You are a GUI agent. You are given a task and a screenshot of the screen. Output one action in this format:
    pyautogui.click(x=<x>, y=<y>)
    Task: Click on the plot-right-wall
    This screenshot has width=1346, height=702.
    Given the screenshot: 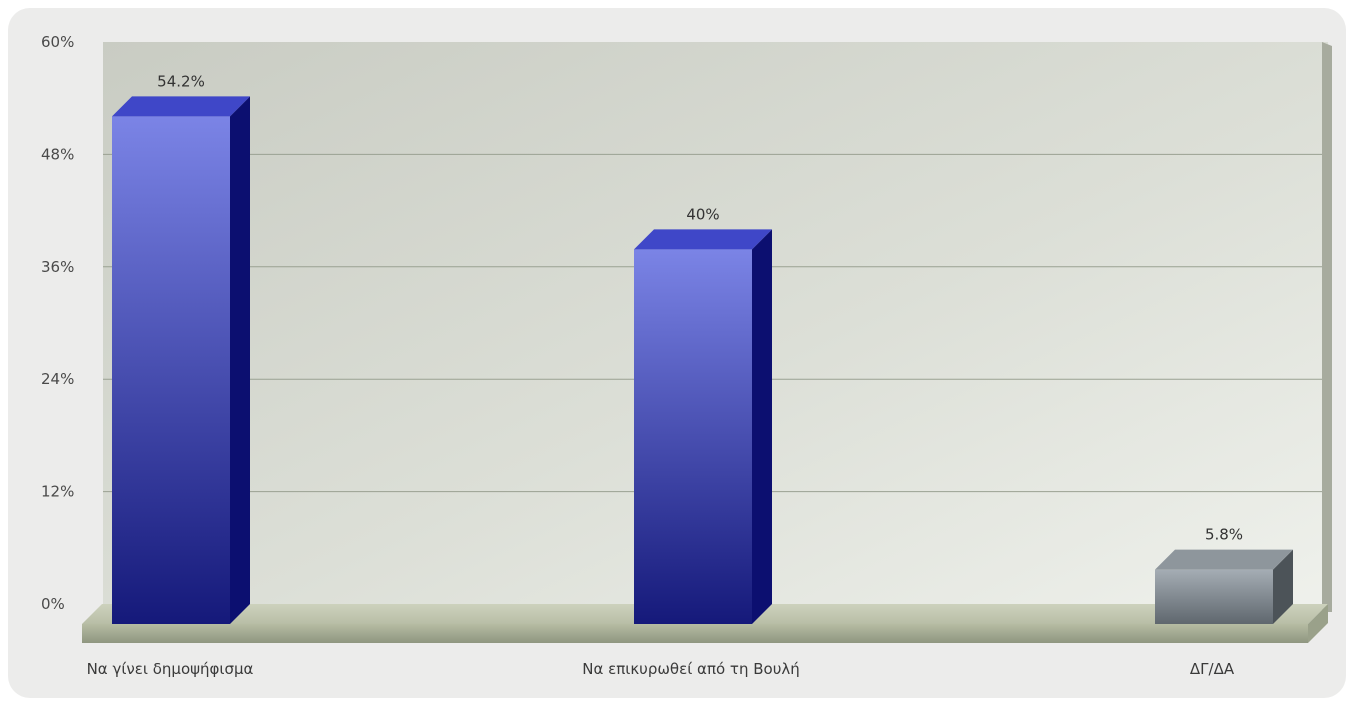 What is the action you would take?
    pyautogui.click(x=1327, y=327)
    